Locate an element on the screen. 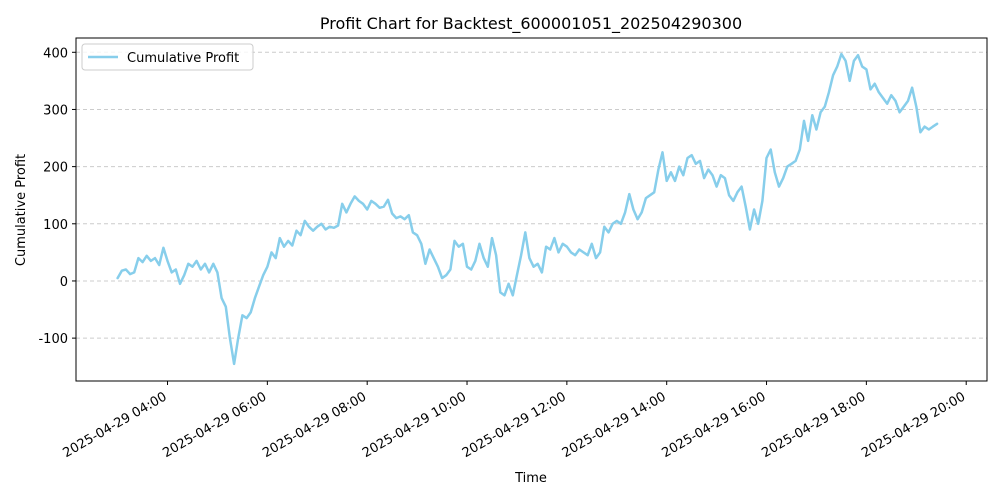 Image resolution: width=1000 pixels, height=500 pixels. x-axis-title: Time is located at coordinates (530, 478).